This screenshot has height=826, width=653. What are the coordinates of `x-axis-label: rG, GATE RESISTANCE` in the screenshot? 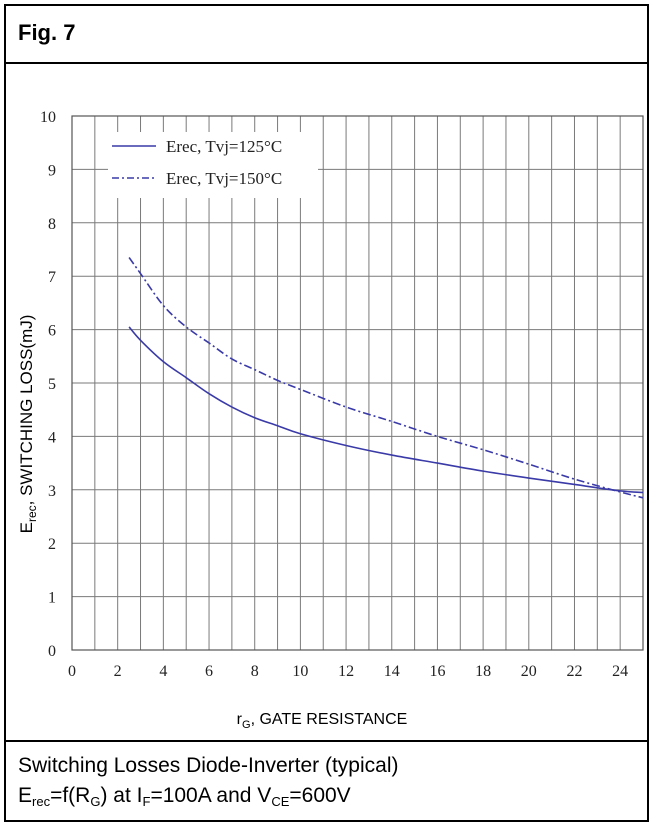 It's located at (322, 721).